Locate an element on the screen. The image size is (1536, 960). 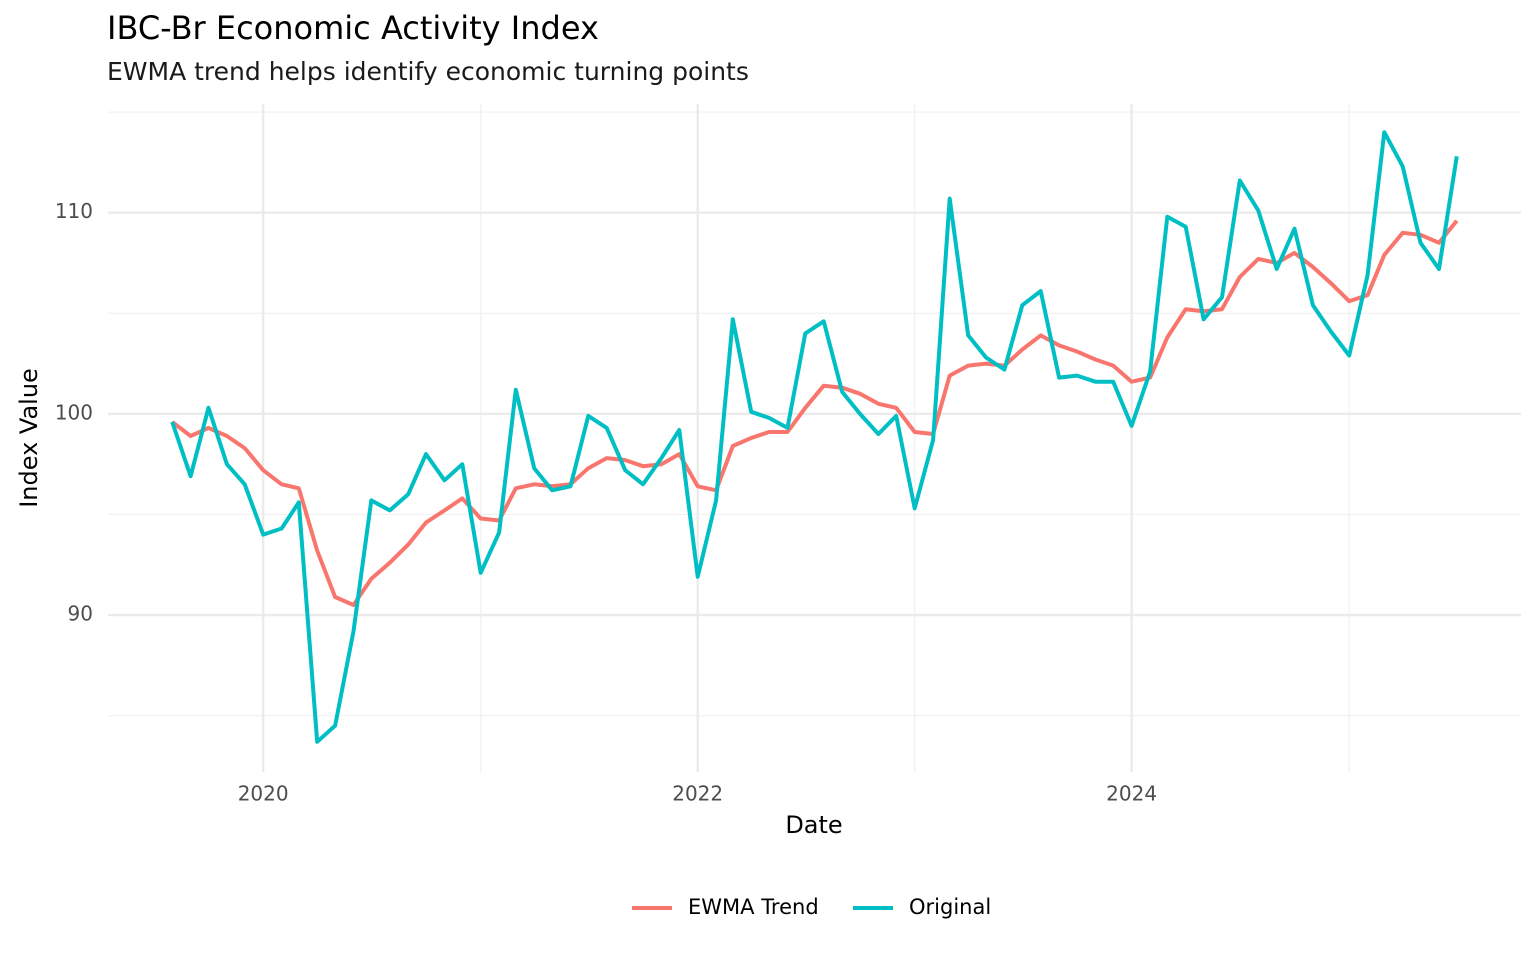
legend-label: Original is located at coordinates (950, 907).